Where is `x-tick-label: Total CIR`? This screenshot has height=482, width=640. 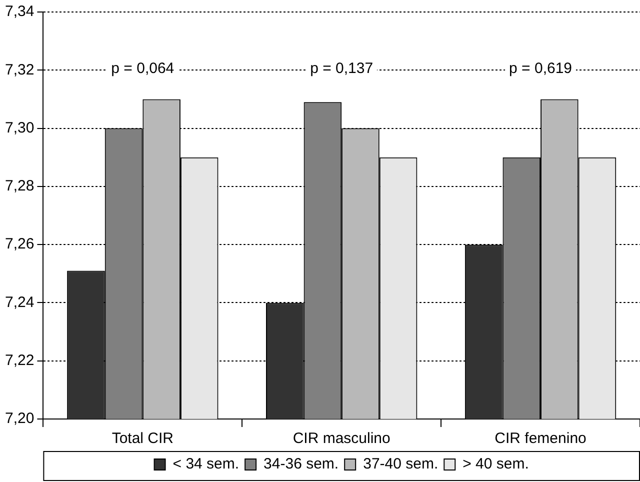 x-tick-label: Total CIR is located at coordinates (143, 439).